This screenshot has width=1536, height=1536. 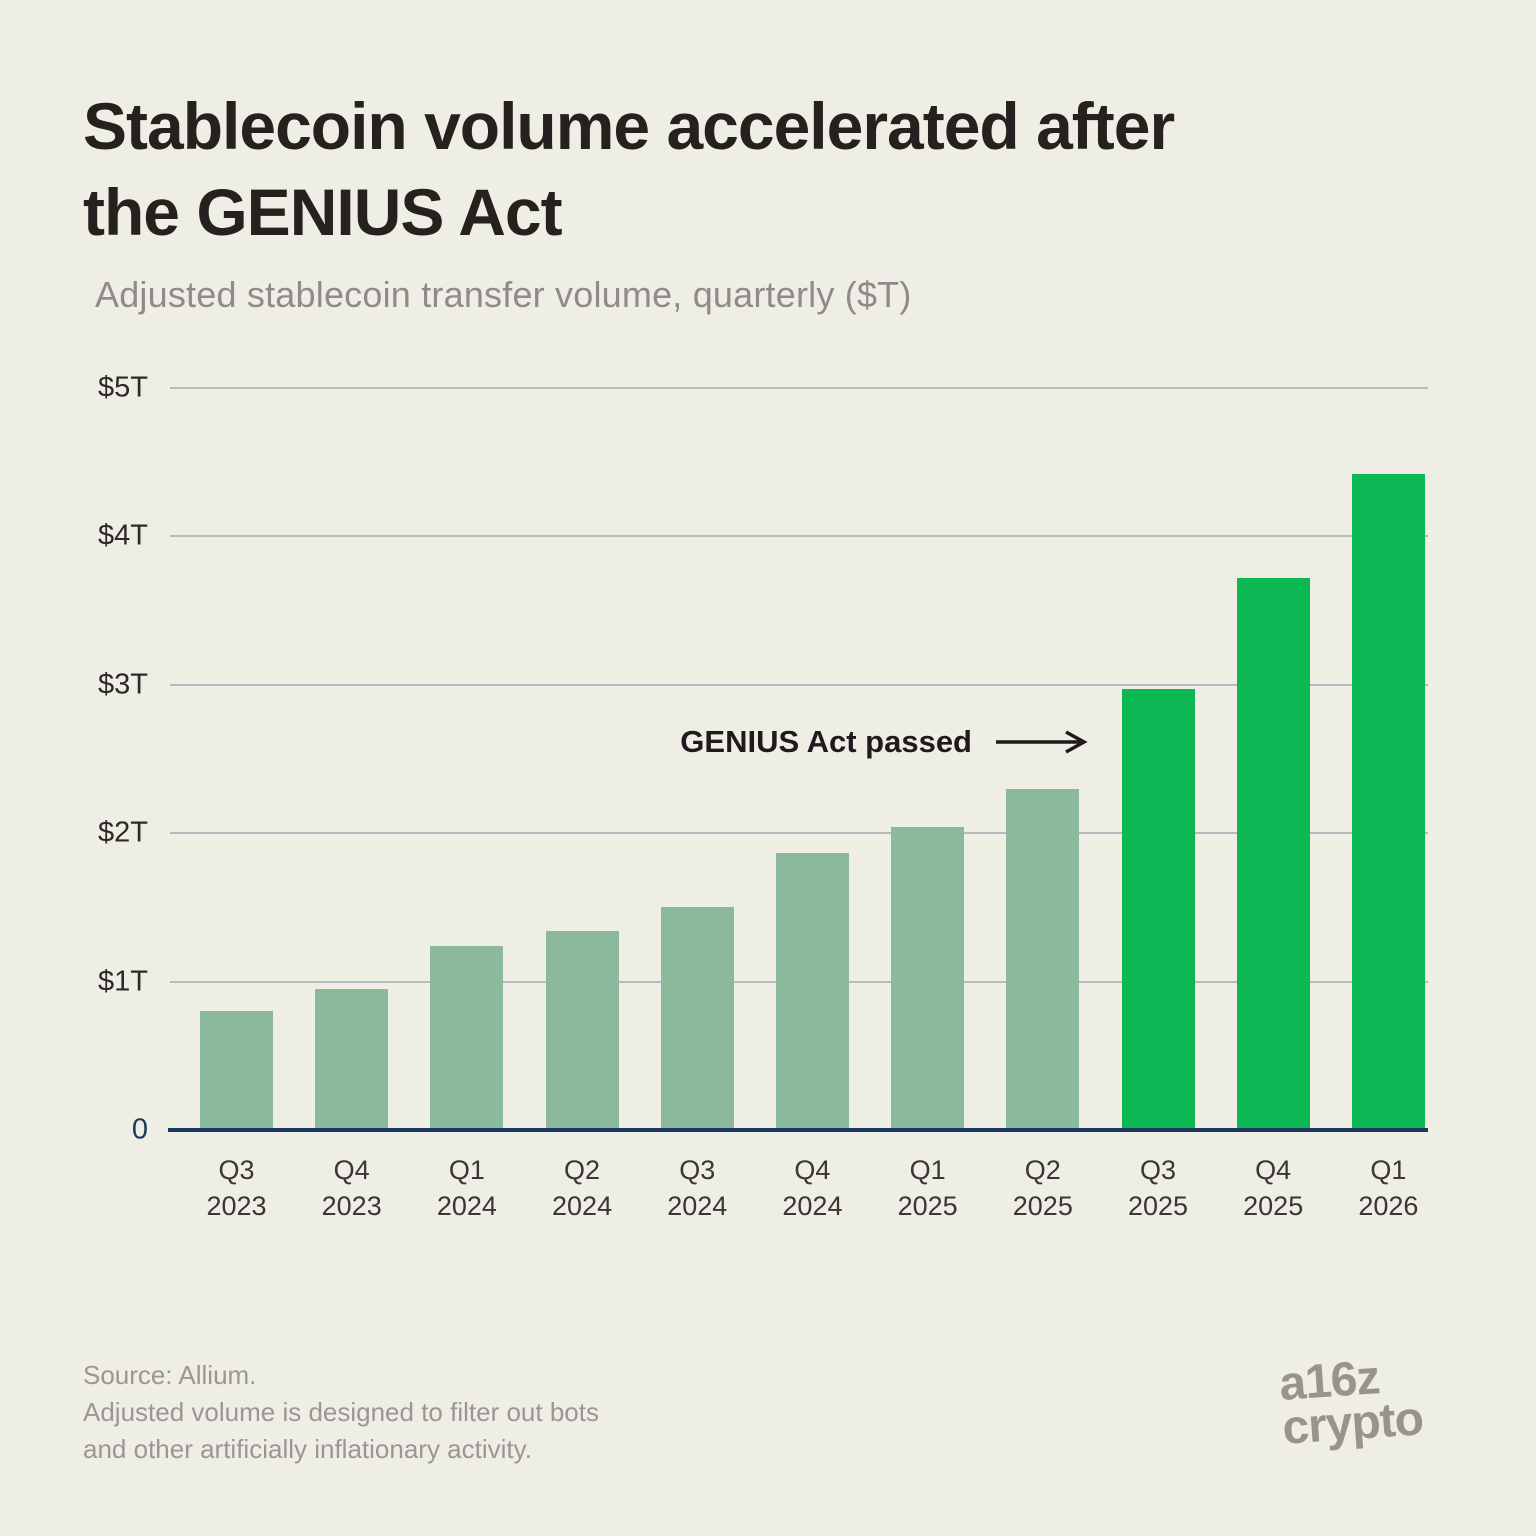 I want to click on bar-q2-2024, so click(x=582, y=1030).